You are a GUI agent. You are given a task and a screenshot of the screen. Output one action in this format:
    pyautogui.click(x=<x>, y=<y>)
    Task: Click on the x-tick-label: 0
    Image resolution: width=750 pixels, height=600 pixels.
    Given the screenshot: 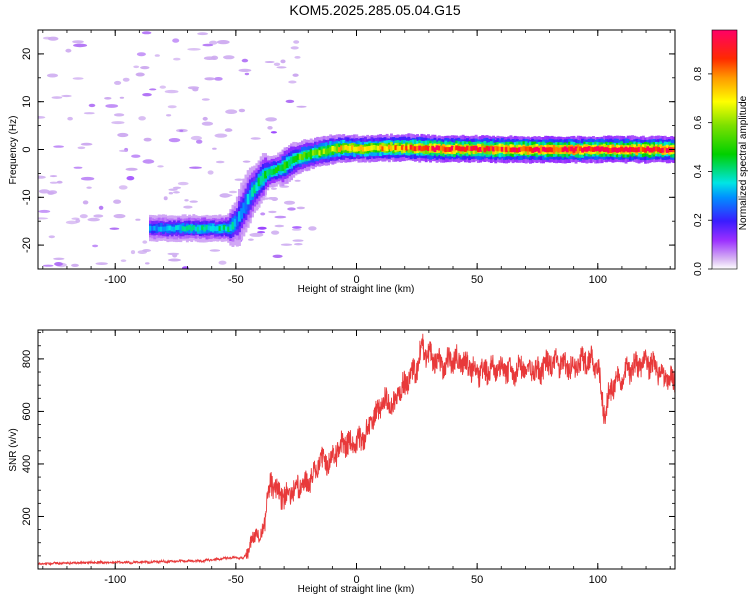 What is the action you would take?
    pyautogui.click(x=356, y=580)
    